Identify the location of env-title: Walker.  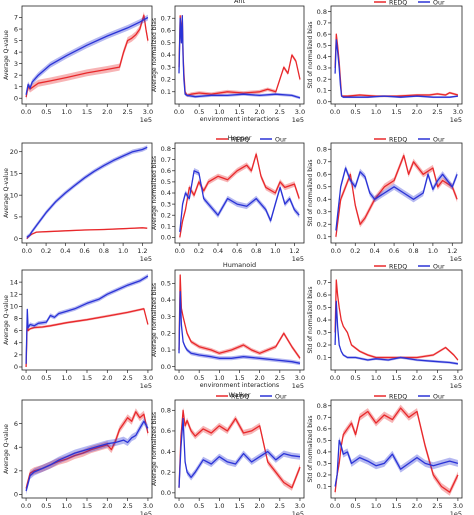
(239, 395).